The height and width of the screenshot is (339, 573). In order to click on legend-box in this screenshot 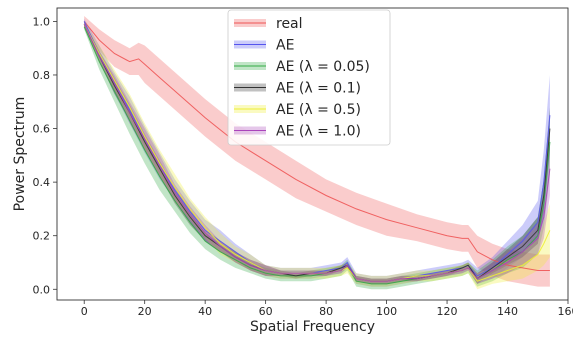, I will do `click(309, 77)`.